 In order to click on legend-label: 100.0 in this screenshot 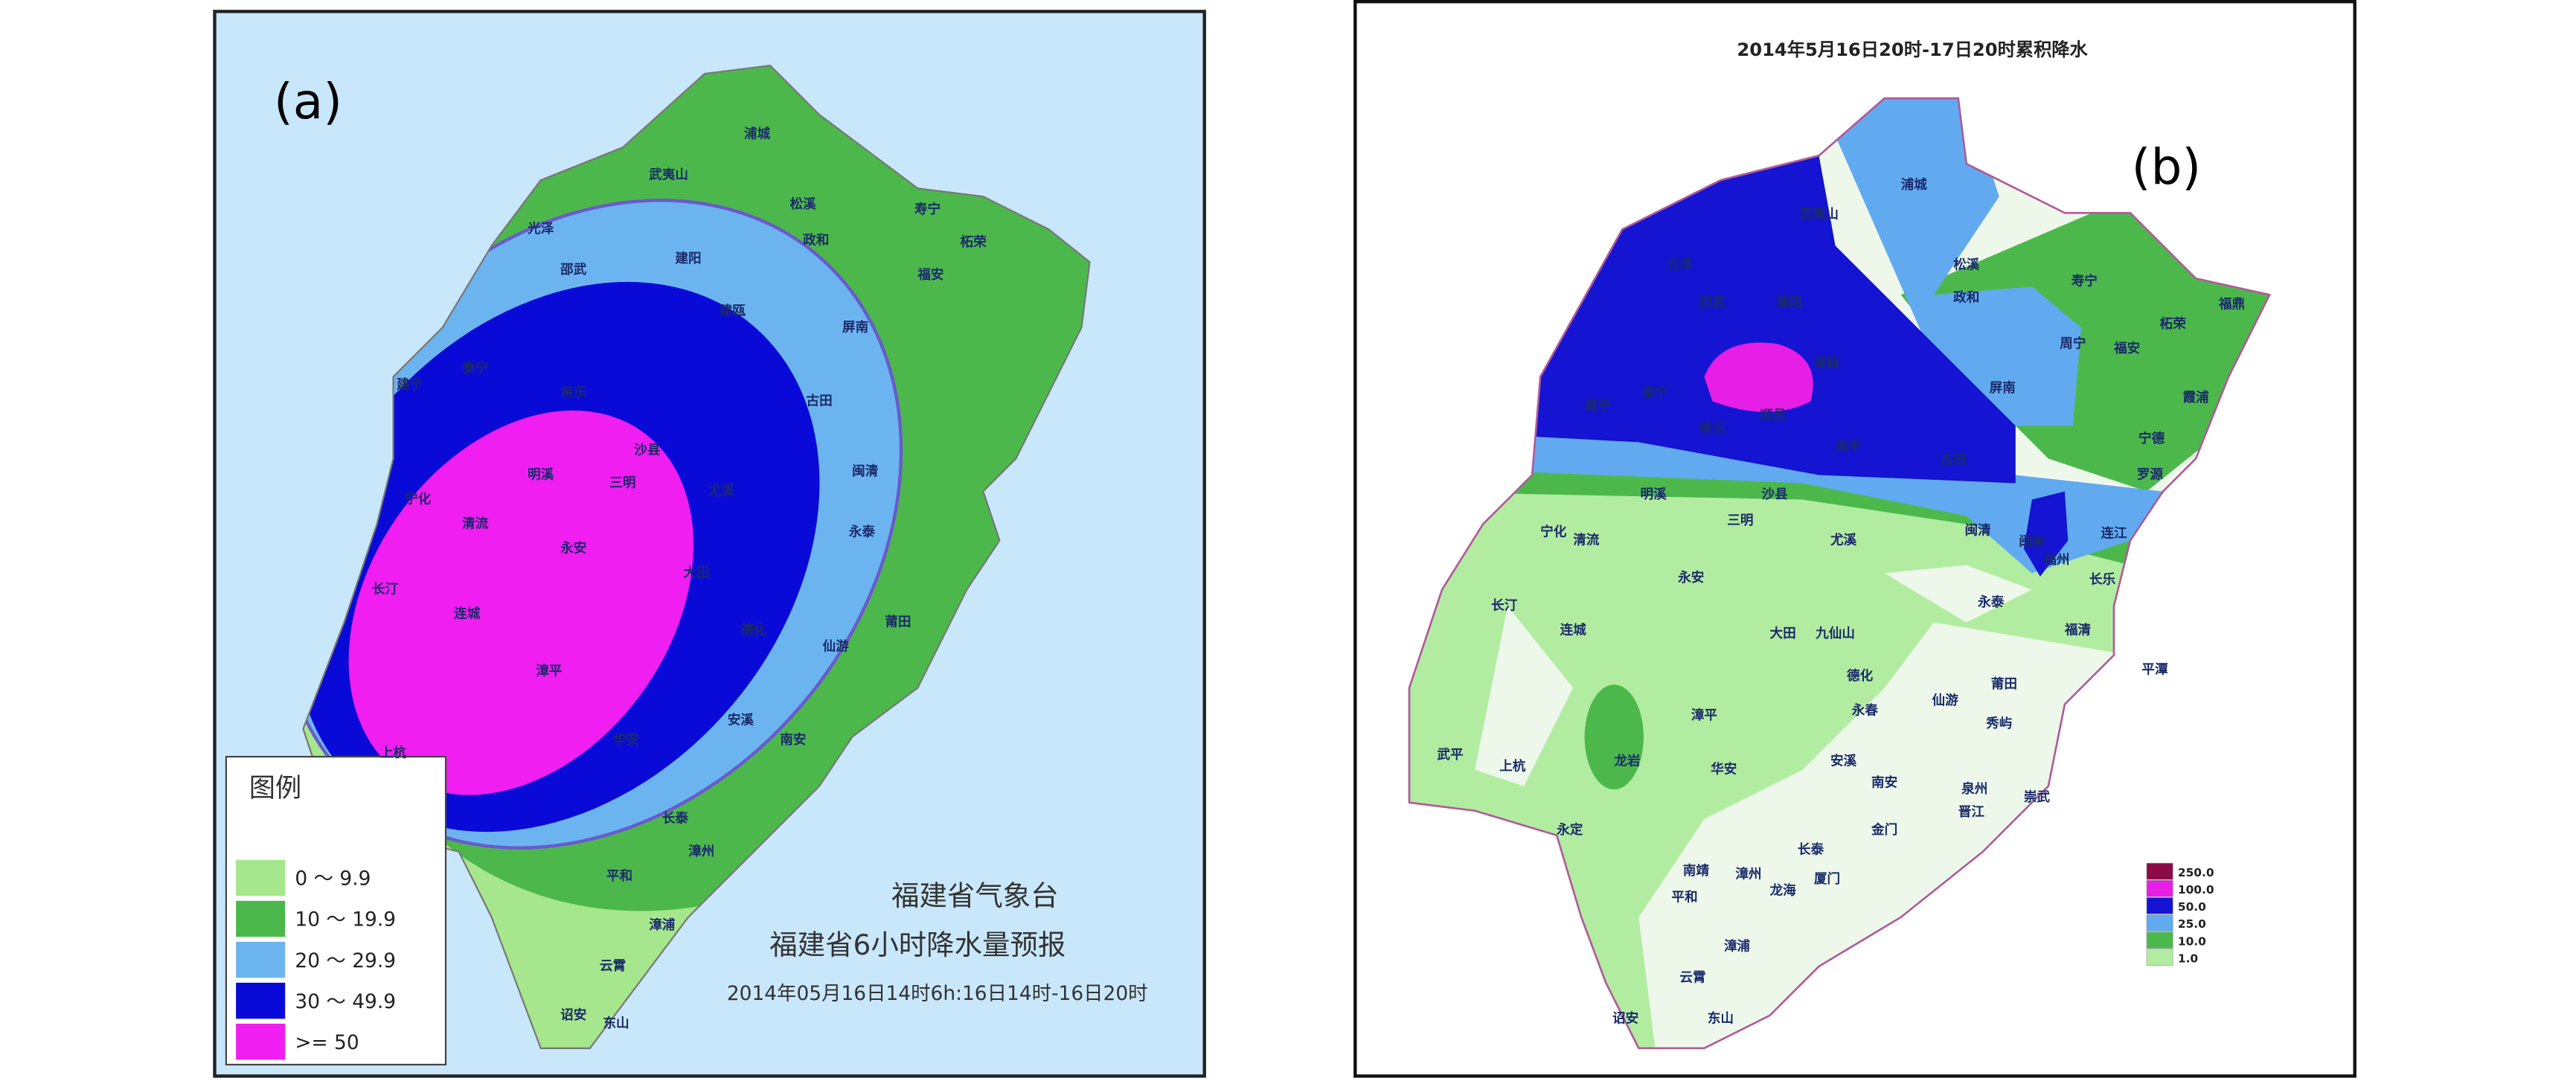, I will do `click(2196, 889)`.